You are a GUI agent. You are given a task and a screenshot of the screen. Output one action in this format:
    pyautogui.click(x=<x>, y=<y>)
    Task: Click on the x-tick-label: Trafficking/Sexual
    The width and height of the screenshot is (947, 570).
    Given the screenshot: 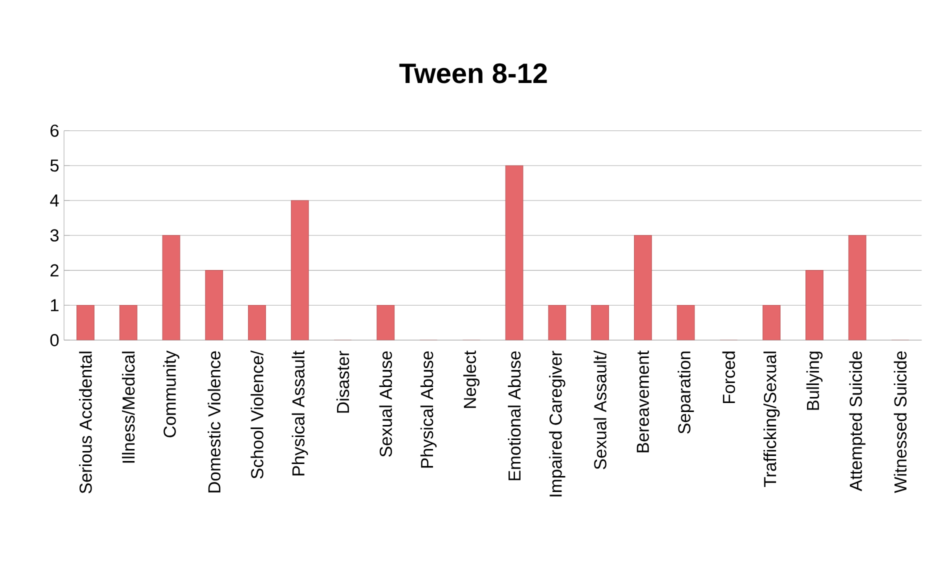 What is the action you would take?
    pyautogui.click(x=771, y=420)
    